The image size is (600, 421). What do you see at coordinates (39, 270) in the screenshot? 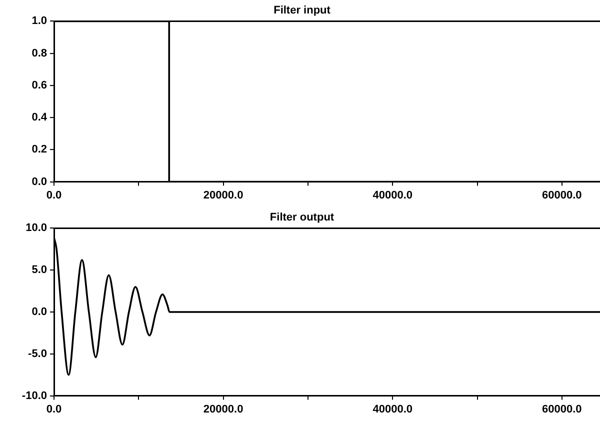
I see `y-tick-label: 5.0` at bounding box center [39, 270].